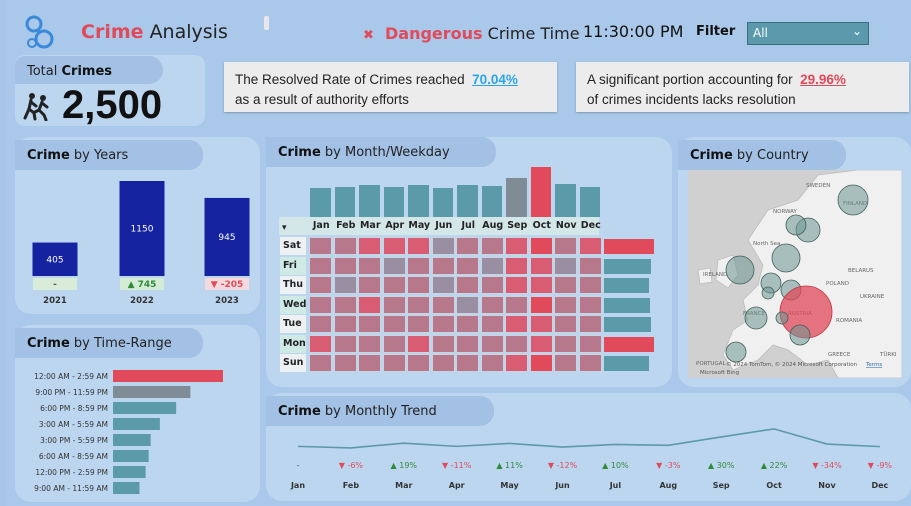 The width and height of the screenshot is (911, 506). Describe the element at coordinates (808, 33) in the screenshot. I see `filter-select: All ⌄` at that location.